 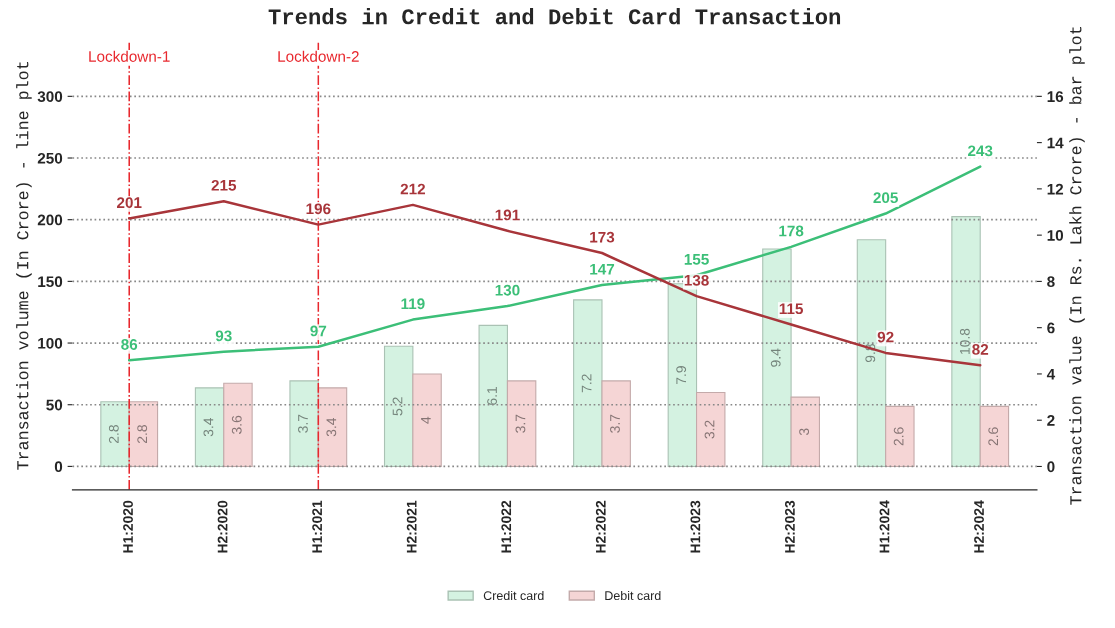 I want to click on data-label: 92, so click(x=885, y=337).